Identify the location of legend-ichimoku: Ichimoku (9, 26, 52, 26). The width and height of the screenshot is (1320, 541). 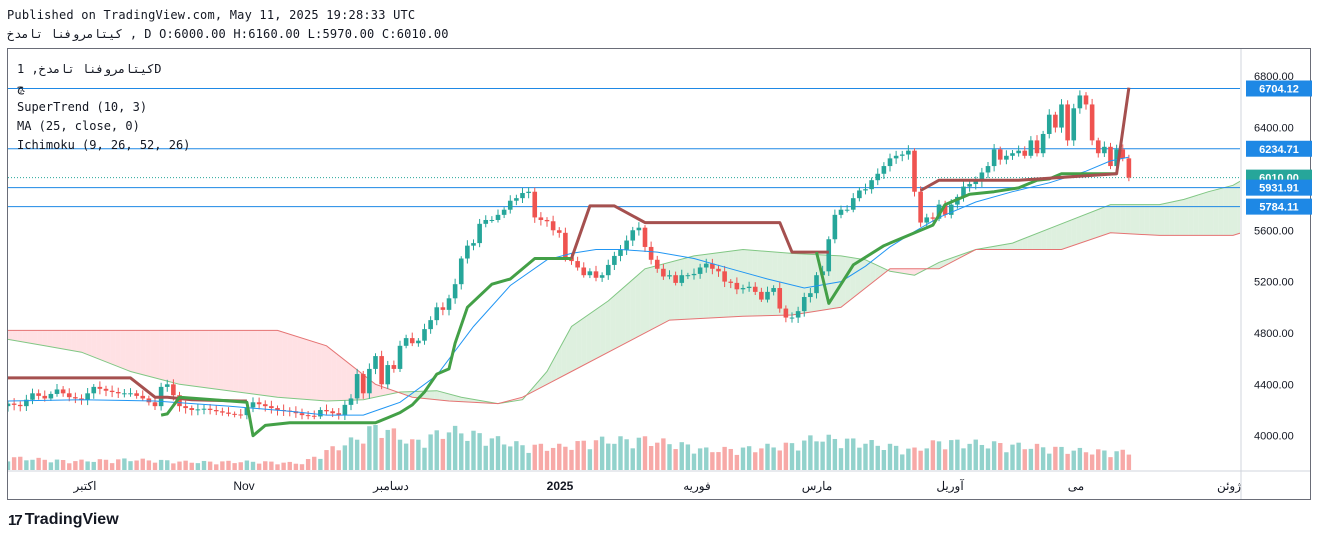
(104, 145).